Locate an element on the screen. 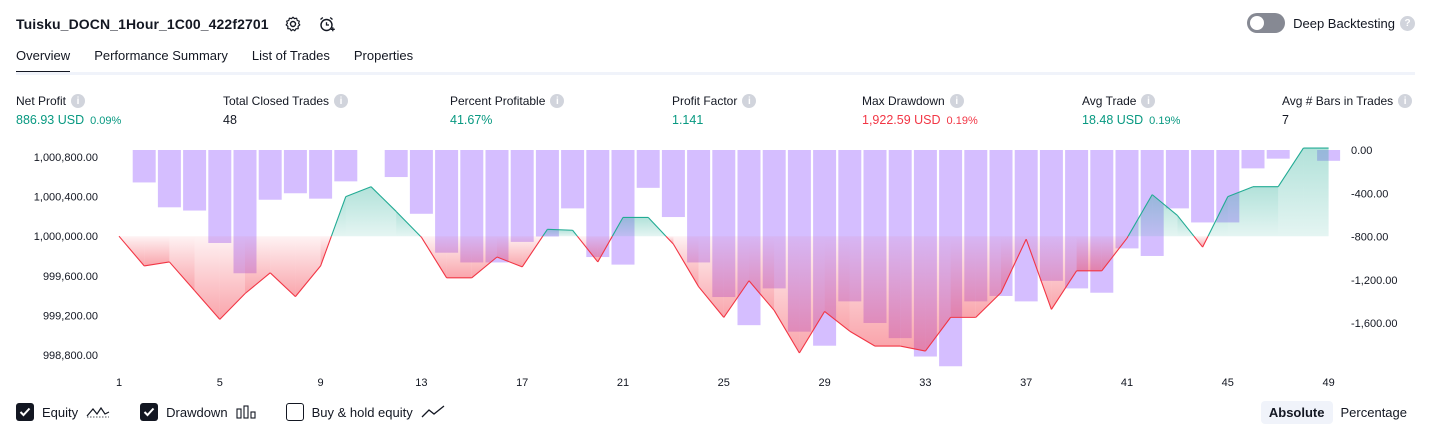  buy-hold-checkbox is located at coordinates (294, 412).